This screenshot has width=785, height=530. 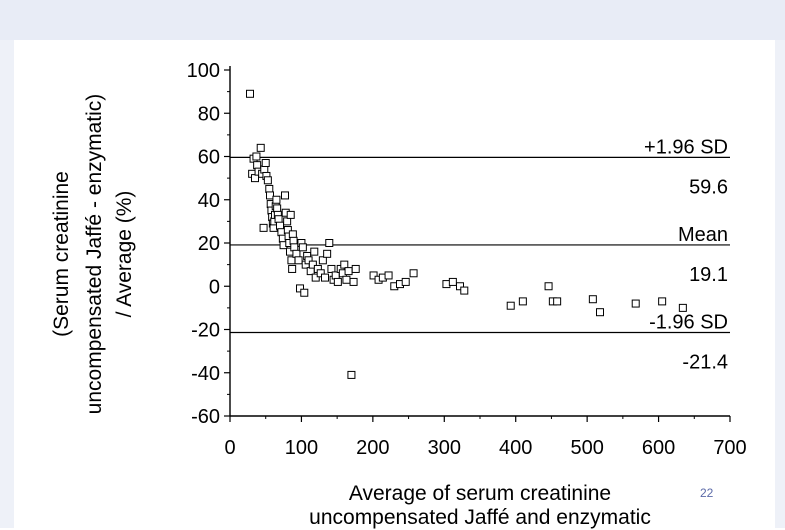 I want to click on y-tick-label: 80, so click(x=209, y=114).